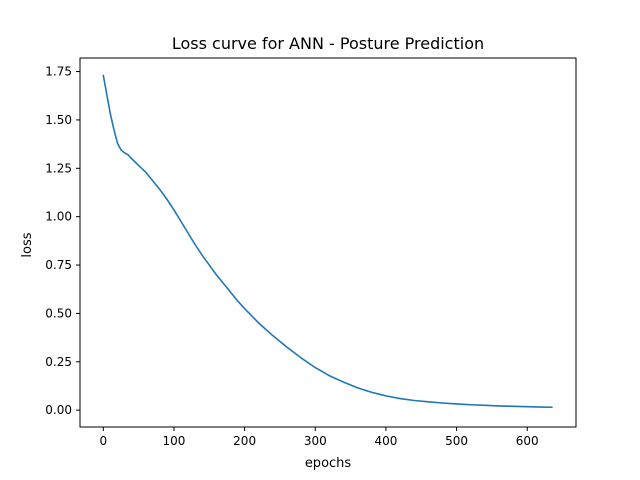  What do you see at coordinates (58, 362) in the screenshot?
I see `y-tick-label: 0.25` at bounding box center [58, 362].